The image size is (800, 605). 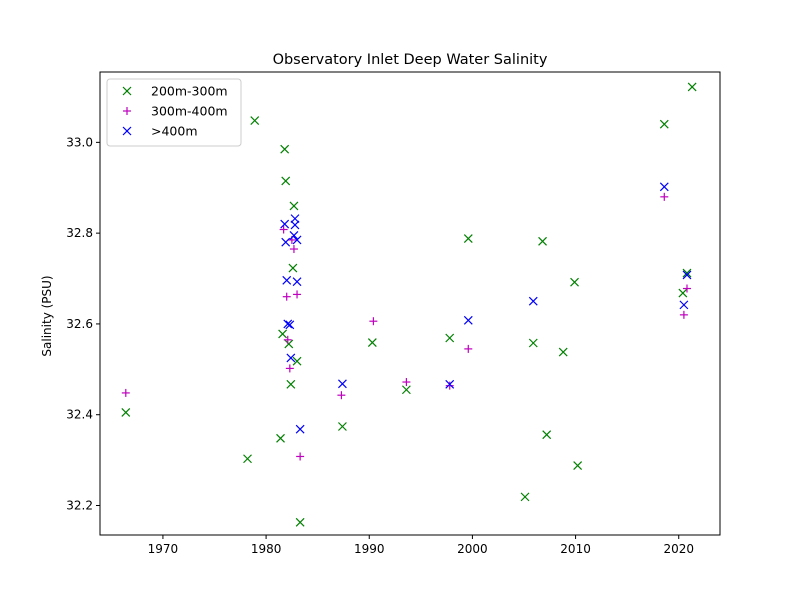 I want to click on chart-title: Observatory Inlet Deep Water Salinity, so click(x=410, y=60).